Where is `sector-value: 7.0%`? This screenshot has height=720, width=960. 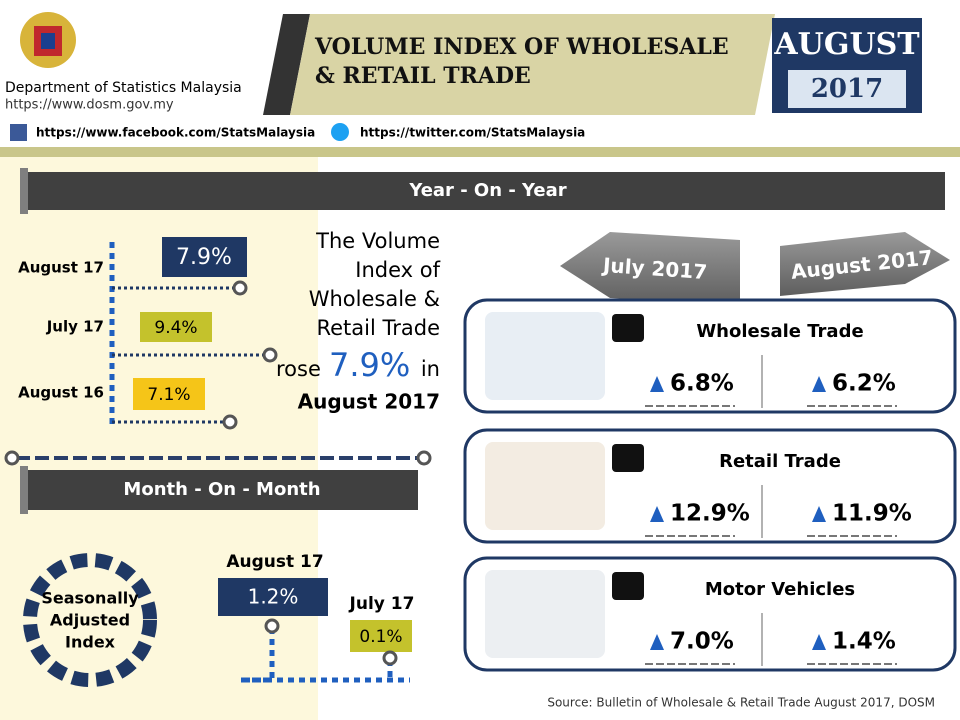 sector-value: 7.0% is located at coordinates (702, 642).